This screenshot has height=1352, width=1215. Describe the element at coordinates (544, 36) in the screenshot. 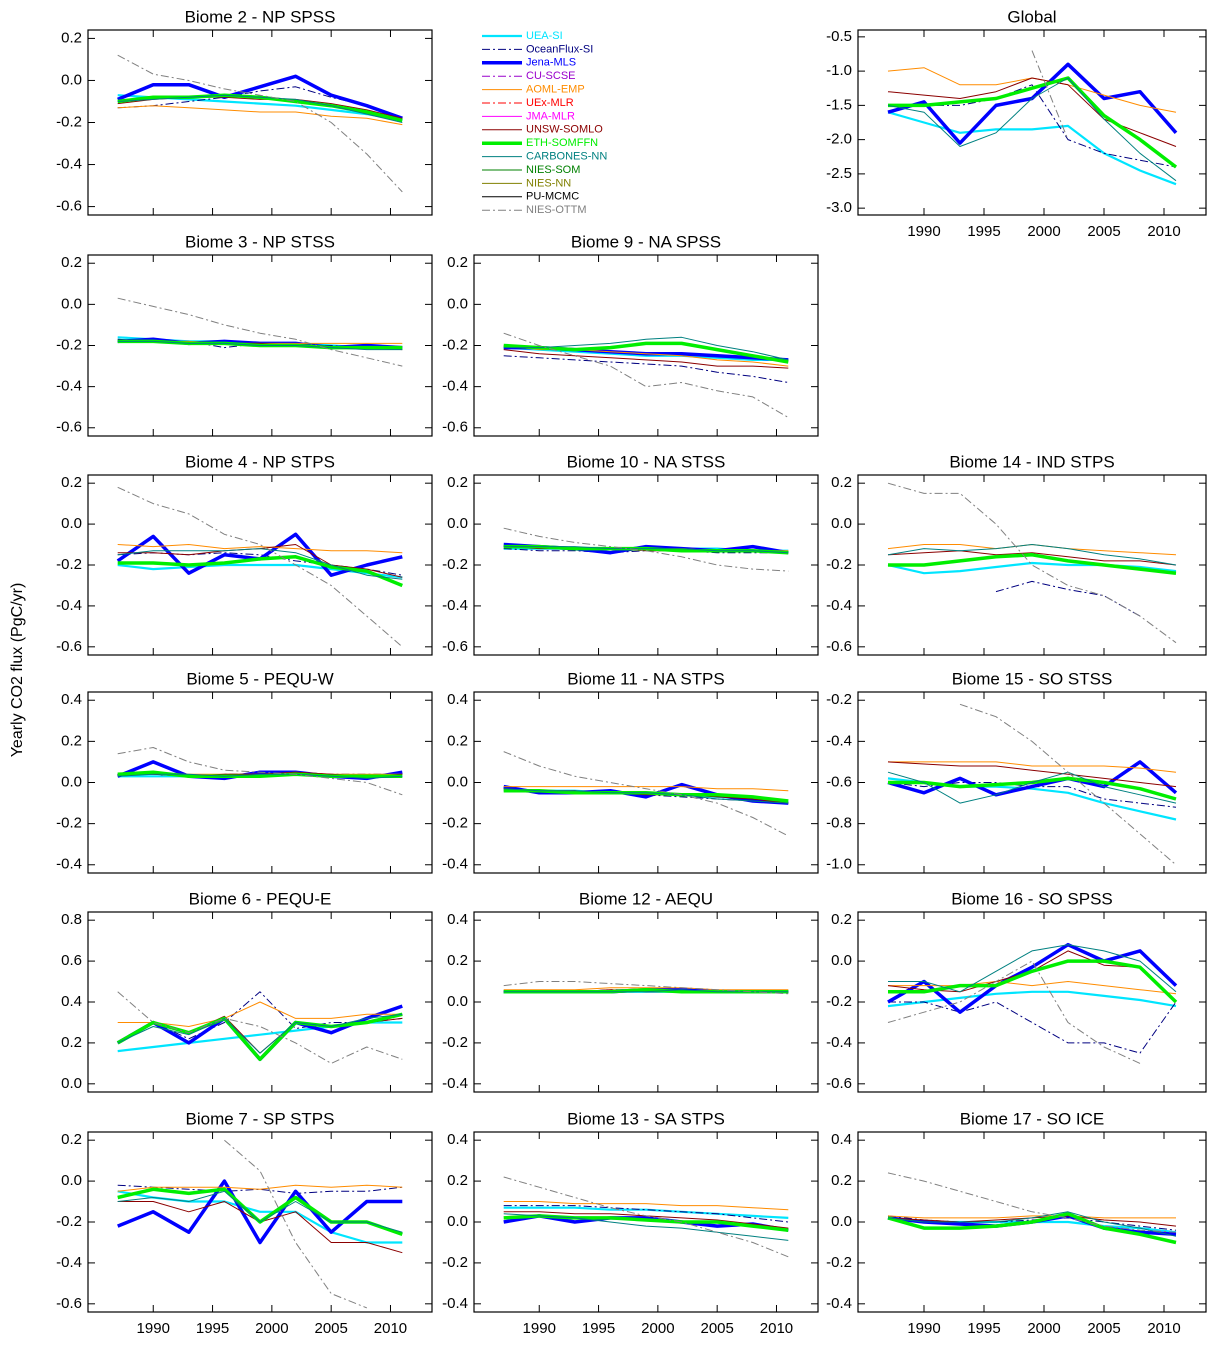

I see `legend-label: UEA-SI` at that location.